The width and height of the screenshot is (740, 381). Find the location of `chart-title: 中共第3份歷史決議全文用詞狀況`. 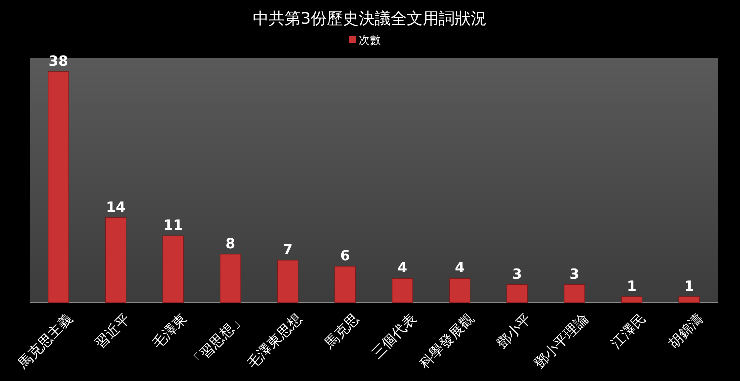

chart-title: 中共第3份歷史決議全文用詞狀況 is located at coordinates (370, 18).